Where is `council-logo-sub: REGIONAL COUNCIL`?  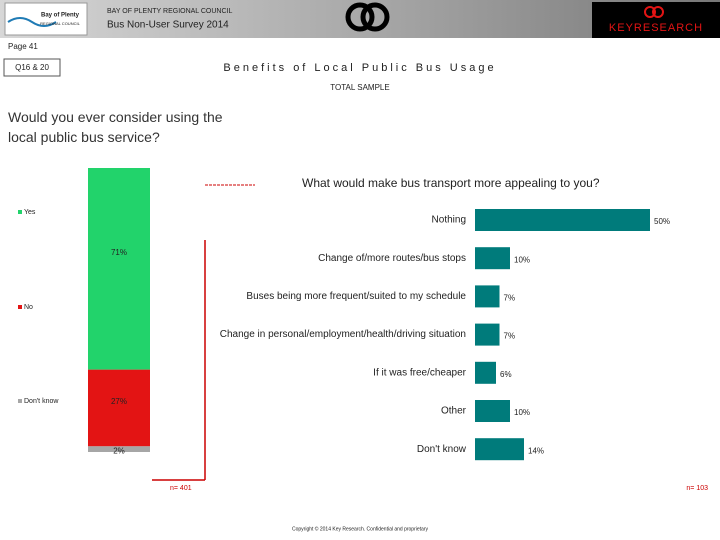 council-logo-sub: REGIONAL COUNCIL is located at coordinates (60, 23).